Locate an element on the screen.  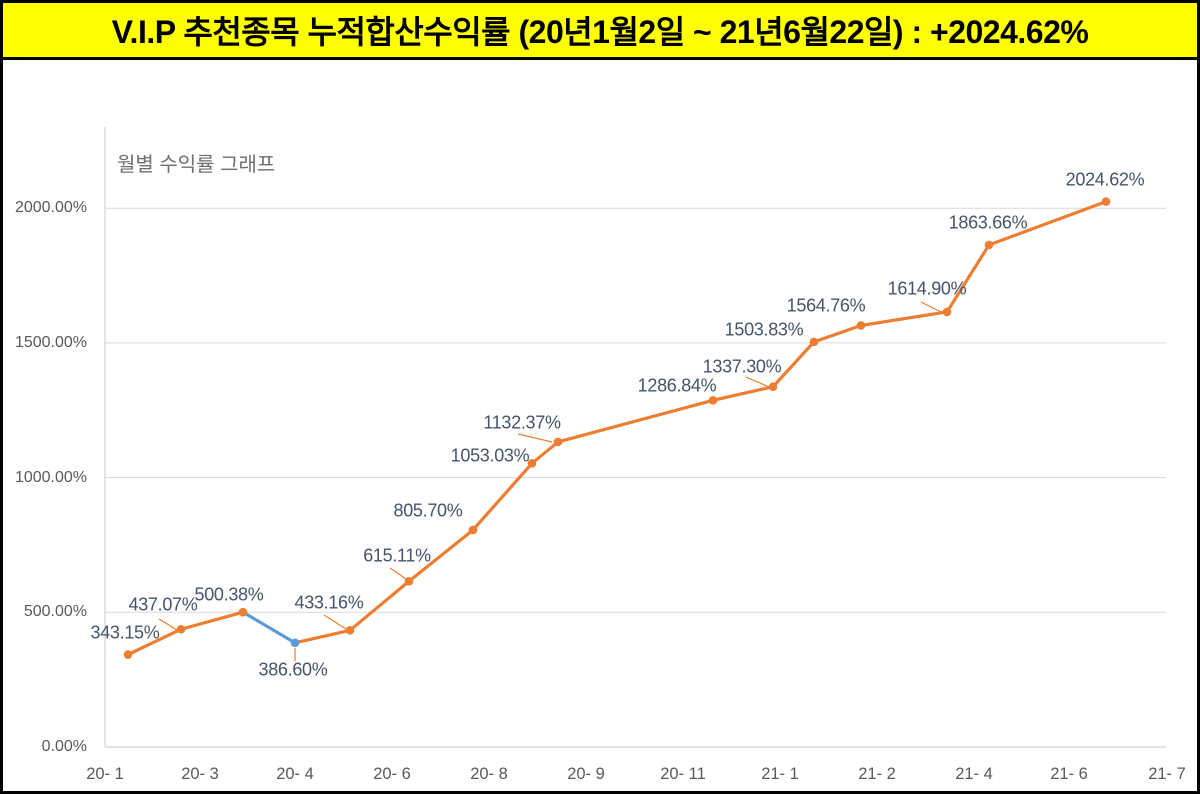
data-label: 805.70% is located at coordinates (428, 510).